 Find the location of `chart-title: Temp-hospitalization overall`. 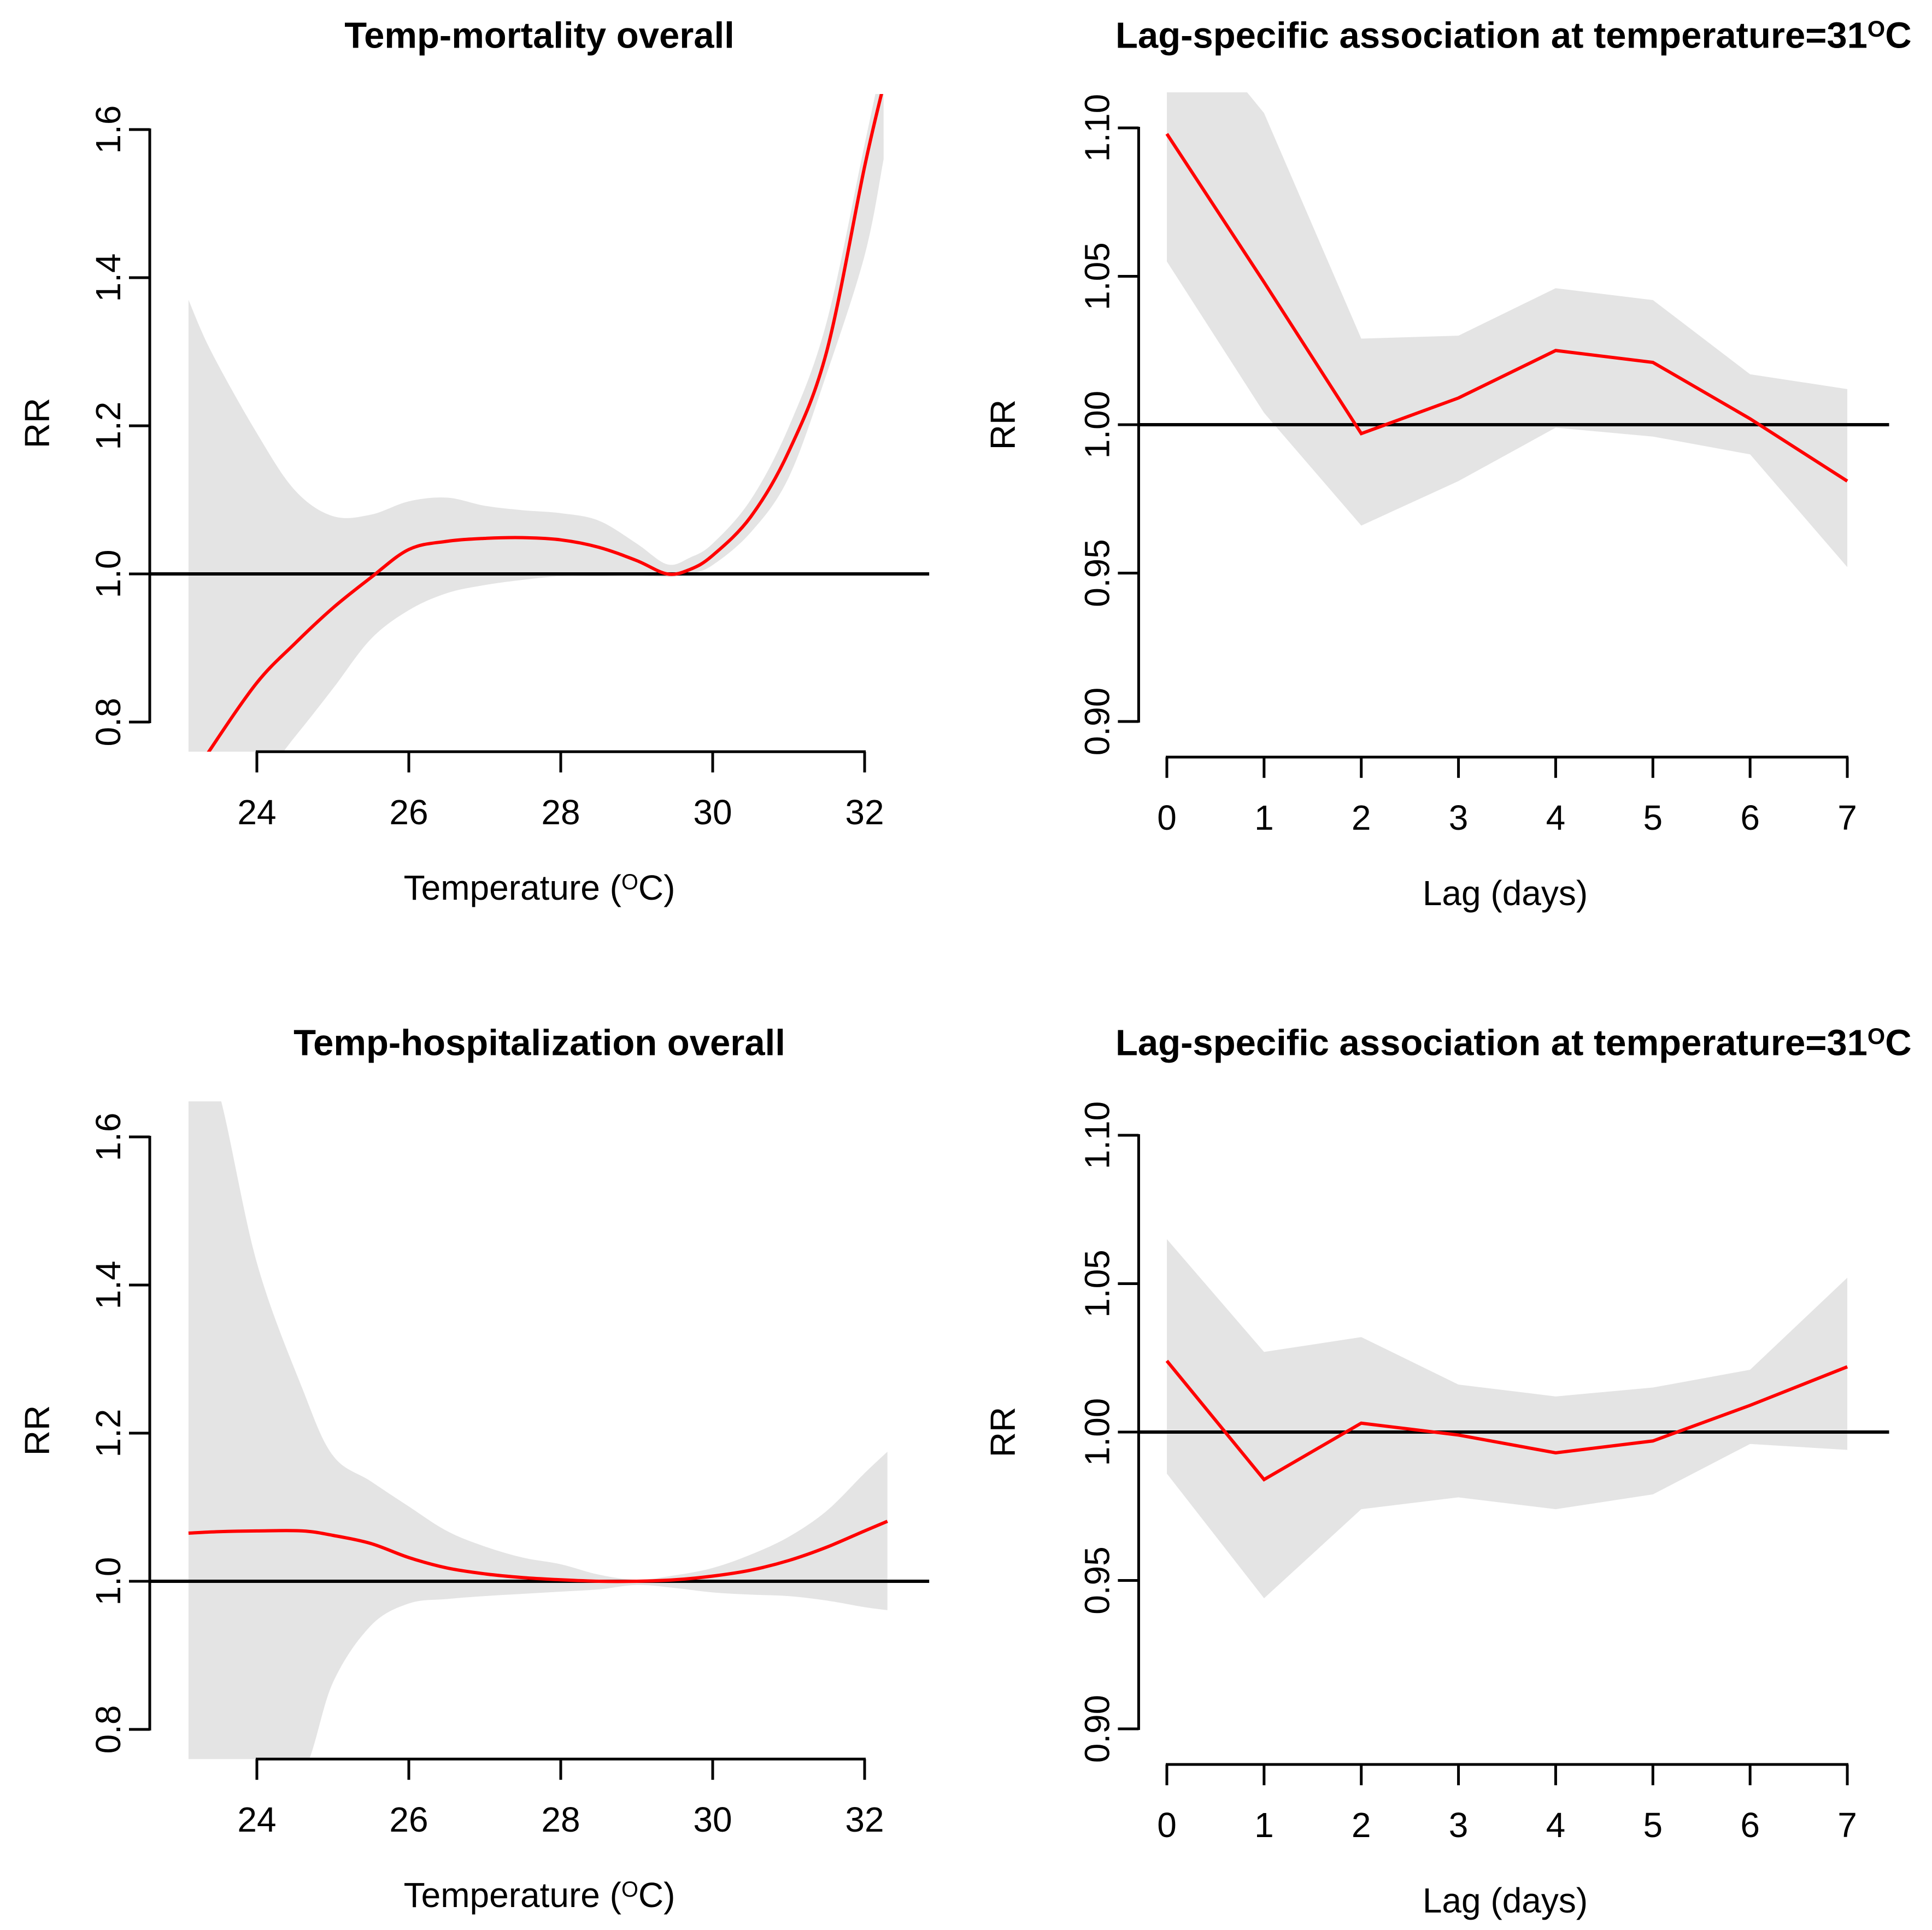

chart-title: Temp-hospitalization overall is located at coordinates (539, 1043).